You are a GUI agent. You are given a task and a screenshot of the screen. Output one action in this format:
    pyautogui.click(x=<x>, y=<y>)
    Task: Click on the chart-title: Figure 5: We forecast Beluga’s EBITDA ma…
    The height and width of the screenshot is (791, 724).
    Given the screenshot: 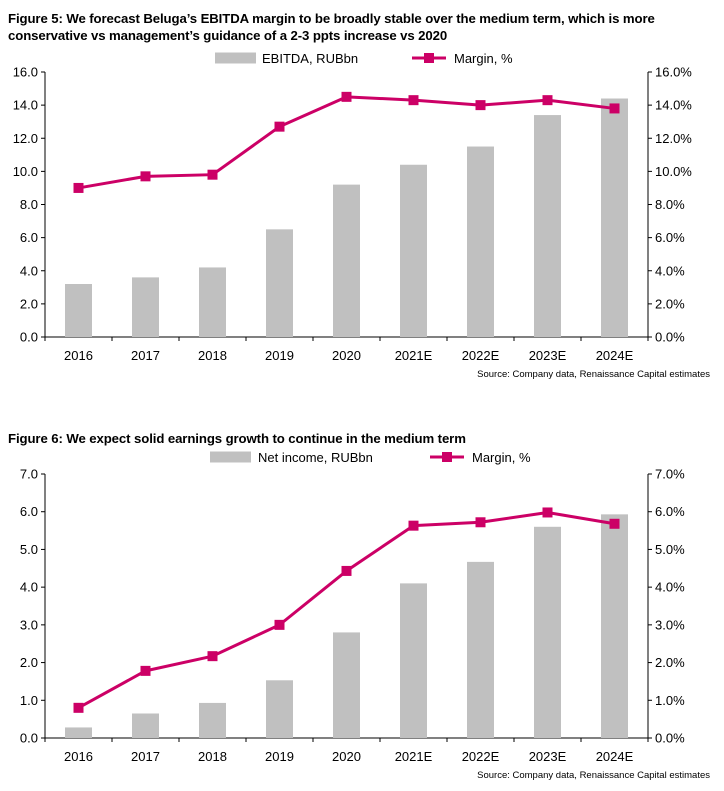 What is the action you would take?
    pyautogui.click(x=331, y=27)
    